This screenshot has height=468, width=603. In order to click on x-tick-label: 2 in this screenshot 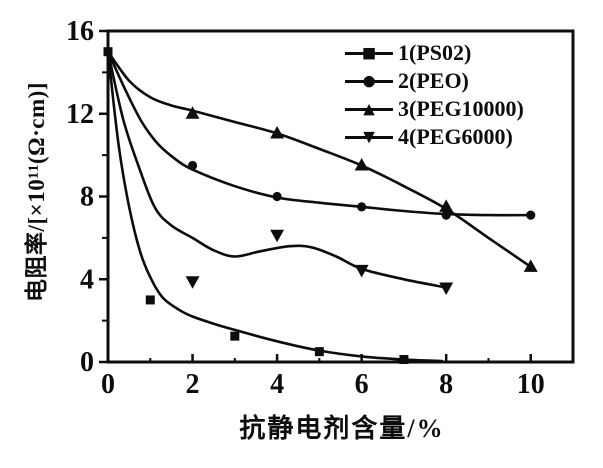, I will do `click(193, 384)`.